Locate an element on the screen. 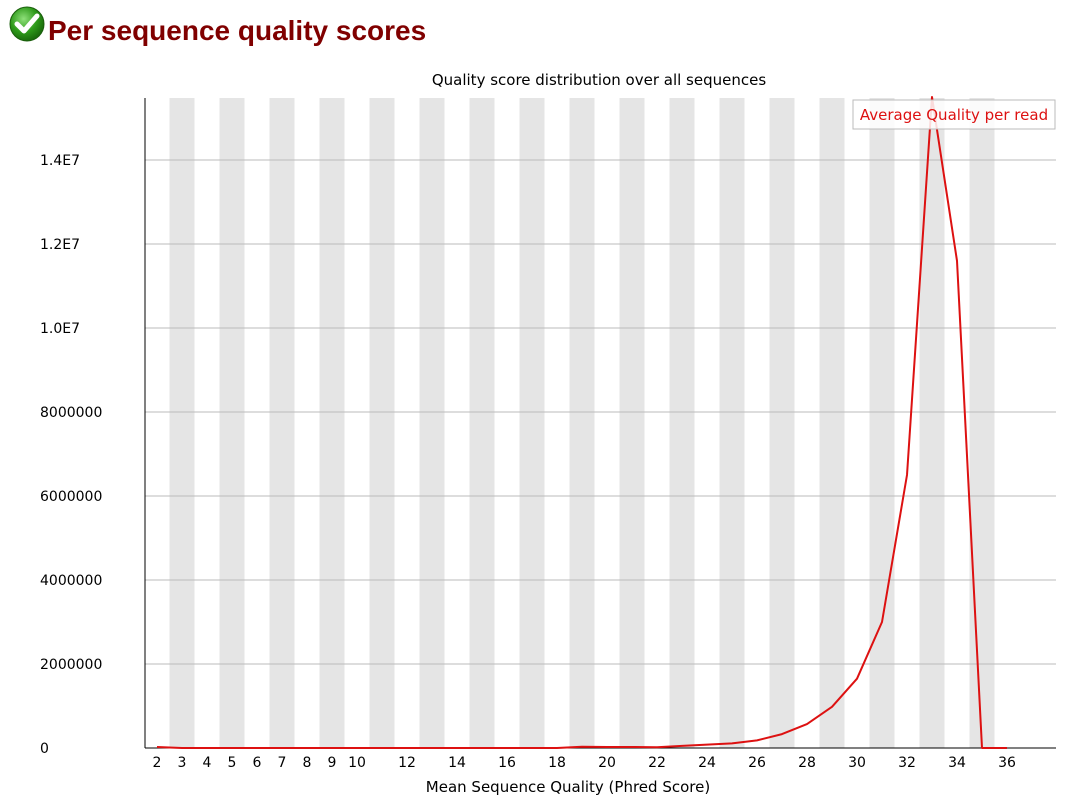  x-tick-label: 7 is located at coordinates (282, 763).